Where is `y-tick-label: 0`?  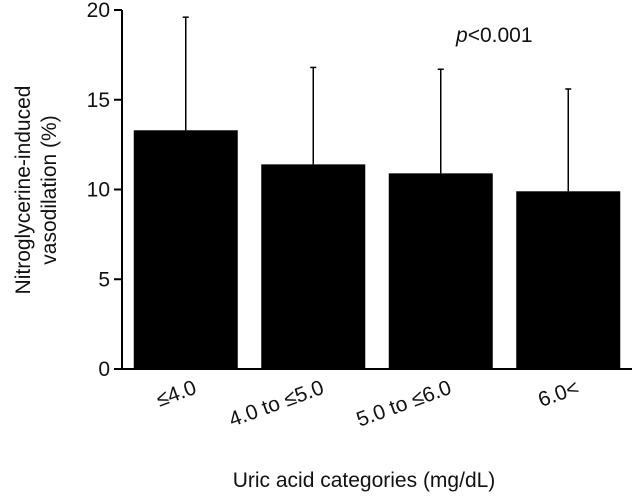
y-tick-label: 0 is located at coordinates (104, 369).